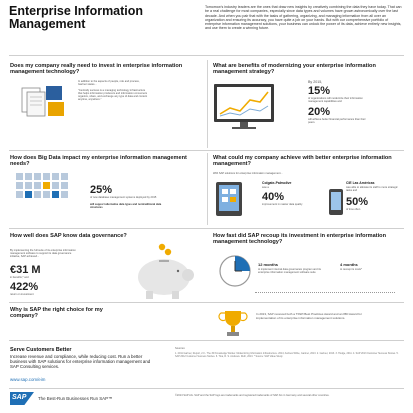 This screenshot has height=413, width=413. I want to click on governance-label1: in benefits,* and, so click(19, 277).